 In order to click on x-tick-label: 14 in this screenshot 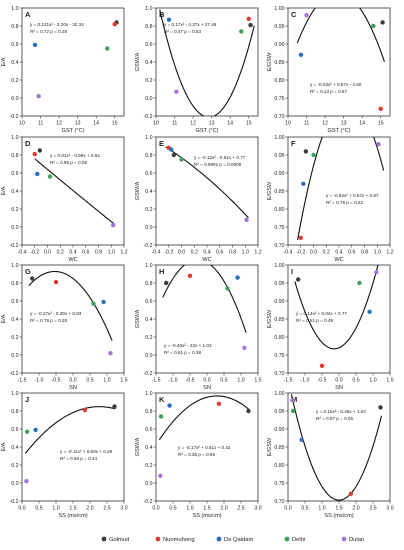, I will do `click(96, 124)`.